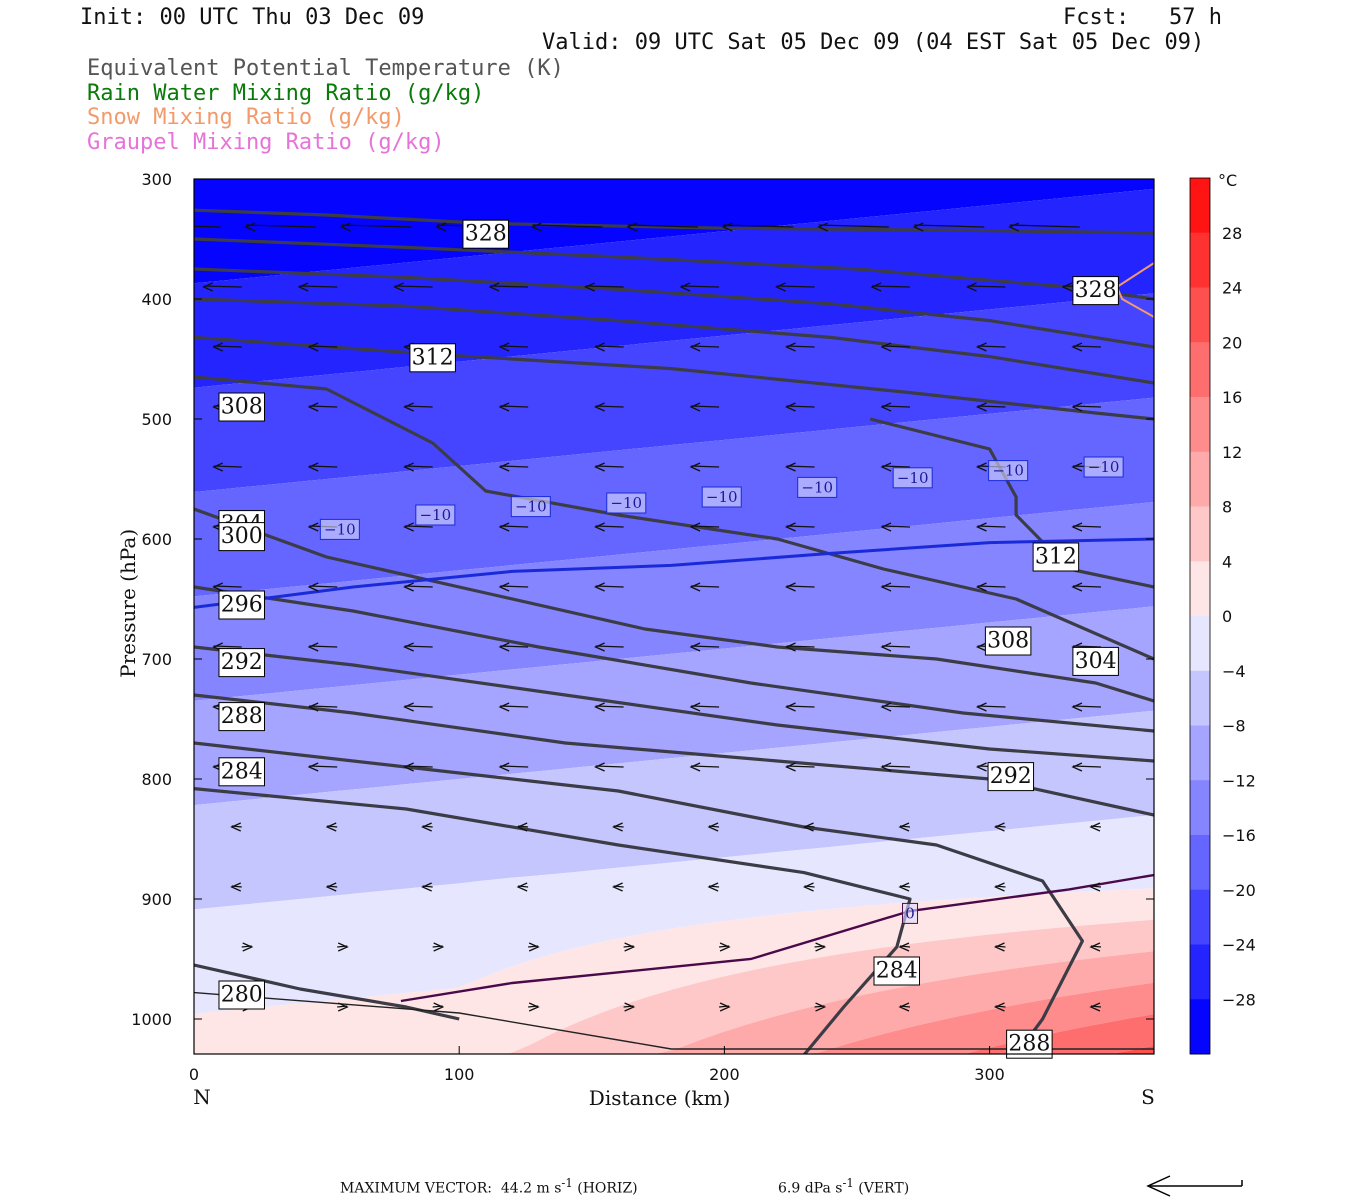 This screenshot has width=1350, height=1200. I want to click on colorbar-tick-label: 28, so click(1232, 233).